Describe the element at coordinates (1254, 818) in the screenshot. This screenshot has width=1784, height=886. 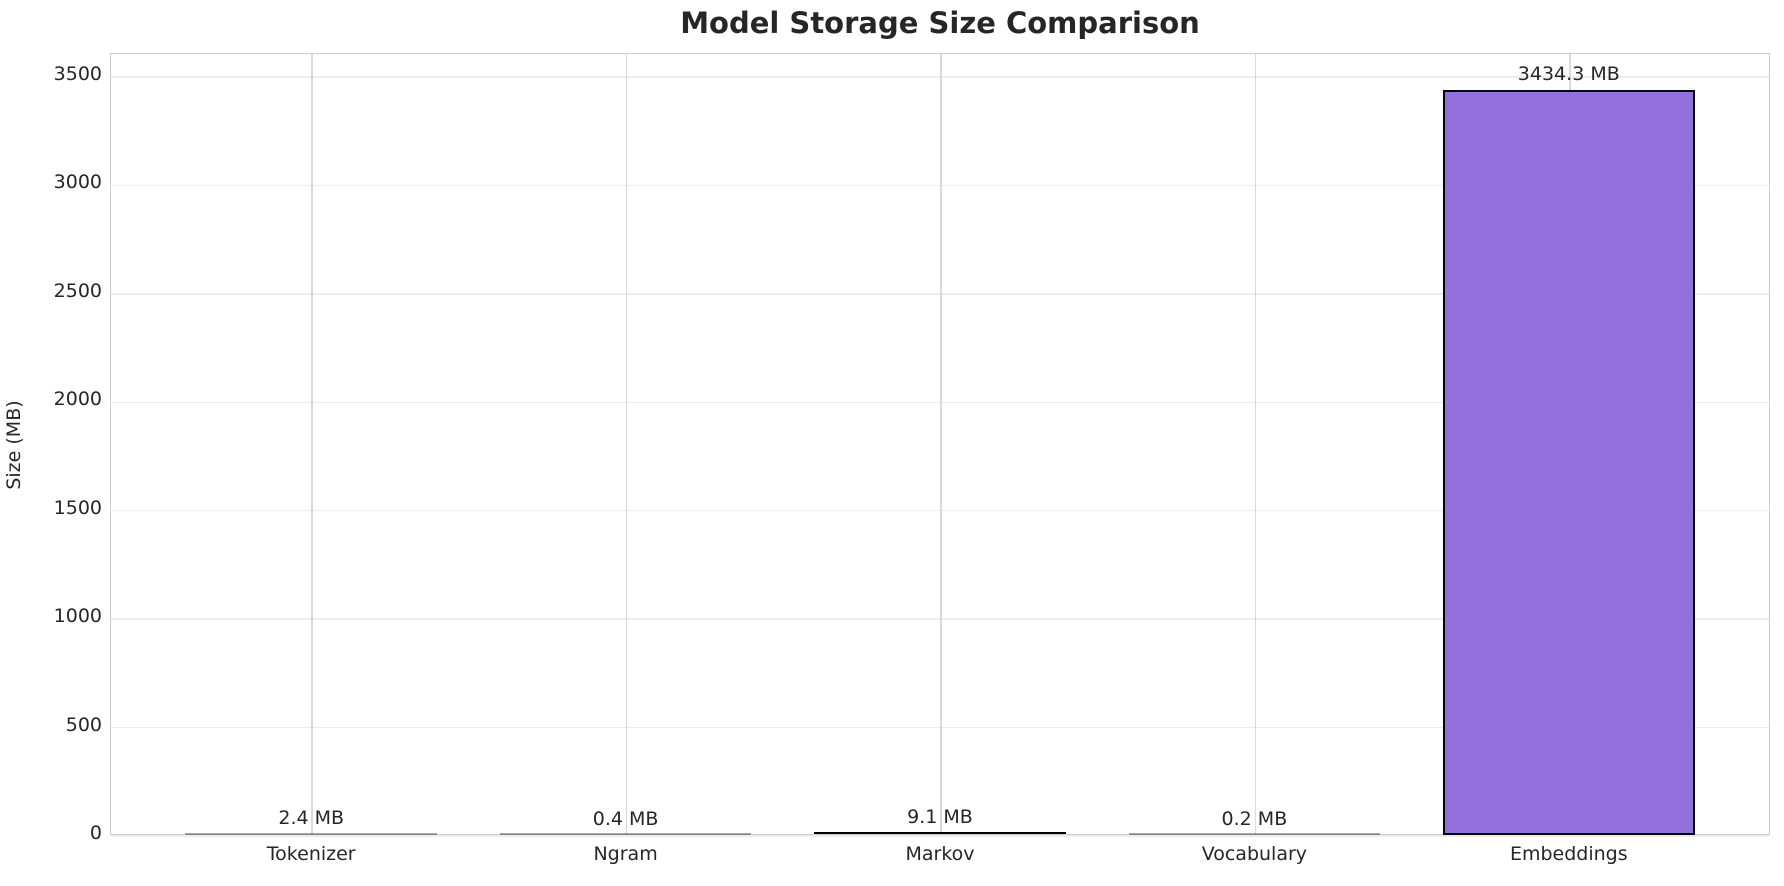
I see `bar-value-label: 0.2 MB` at that location.